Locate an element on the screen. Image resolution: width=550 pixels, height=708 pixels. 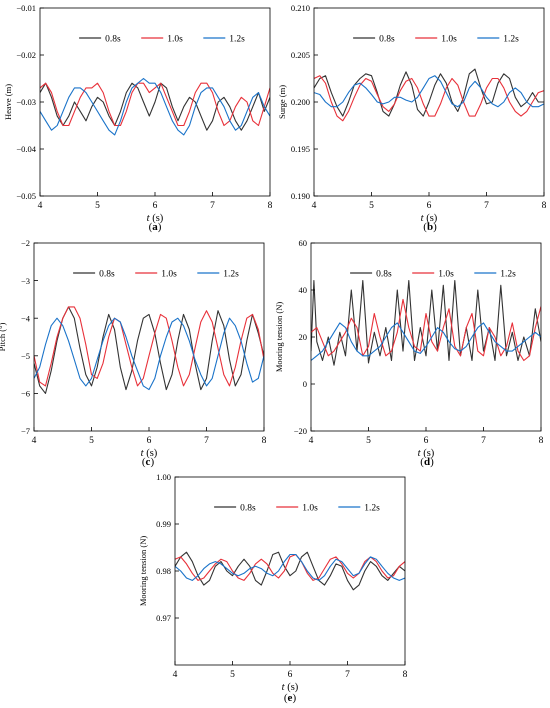
y-tick-label: 40 is located at coordinates (303, 290).